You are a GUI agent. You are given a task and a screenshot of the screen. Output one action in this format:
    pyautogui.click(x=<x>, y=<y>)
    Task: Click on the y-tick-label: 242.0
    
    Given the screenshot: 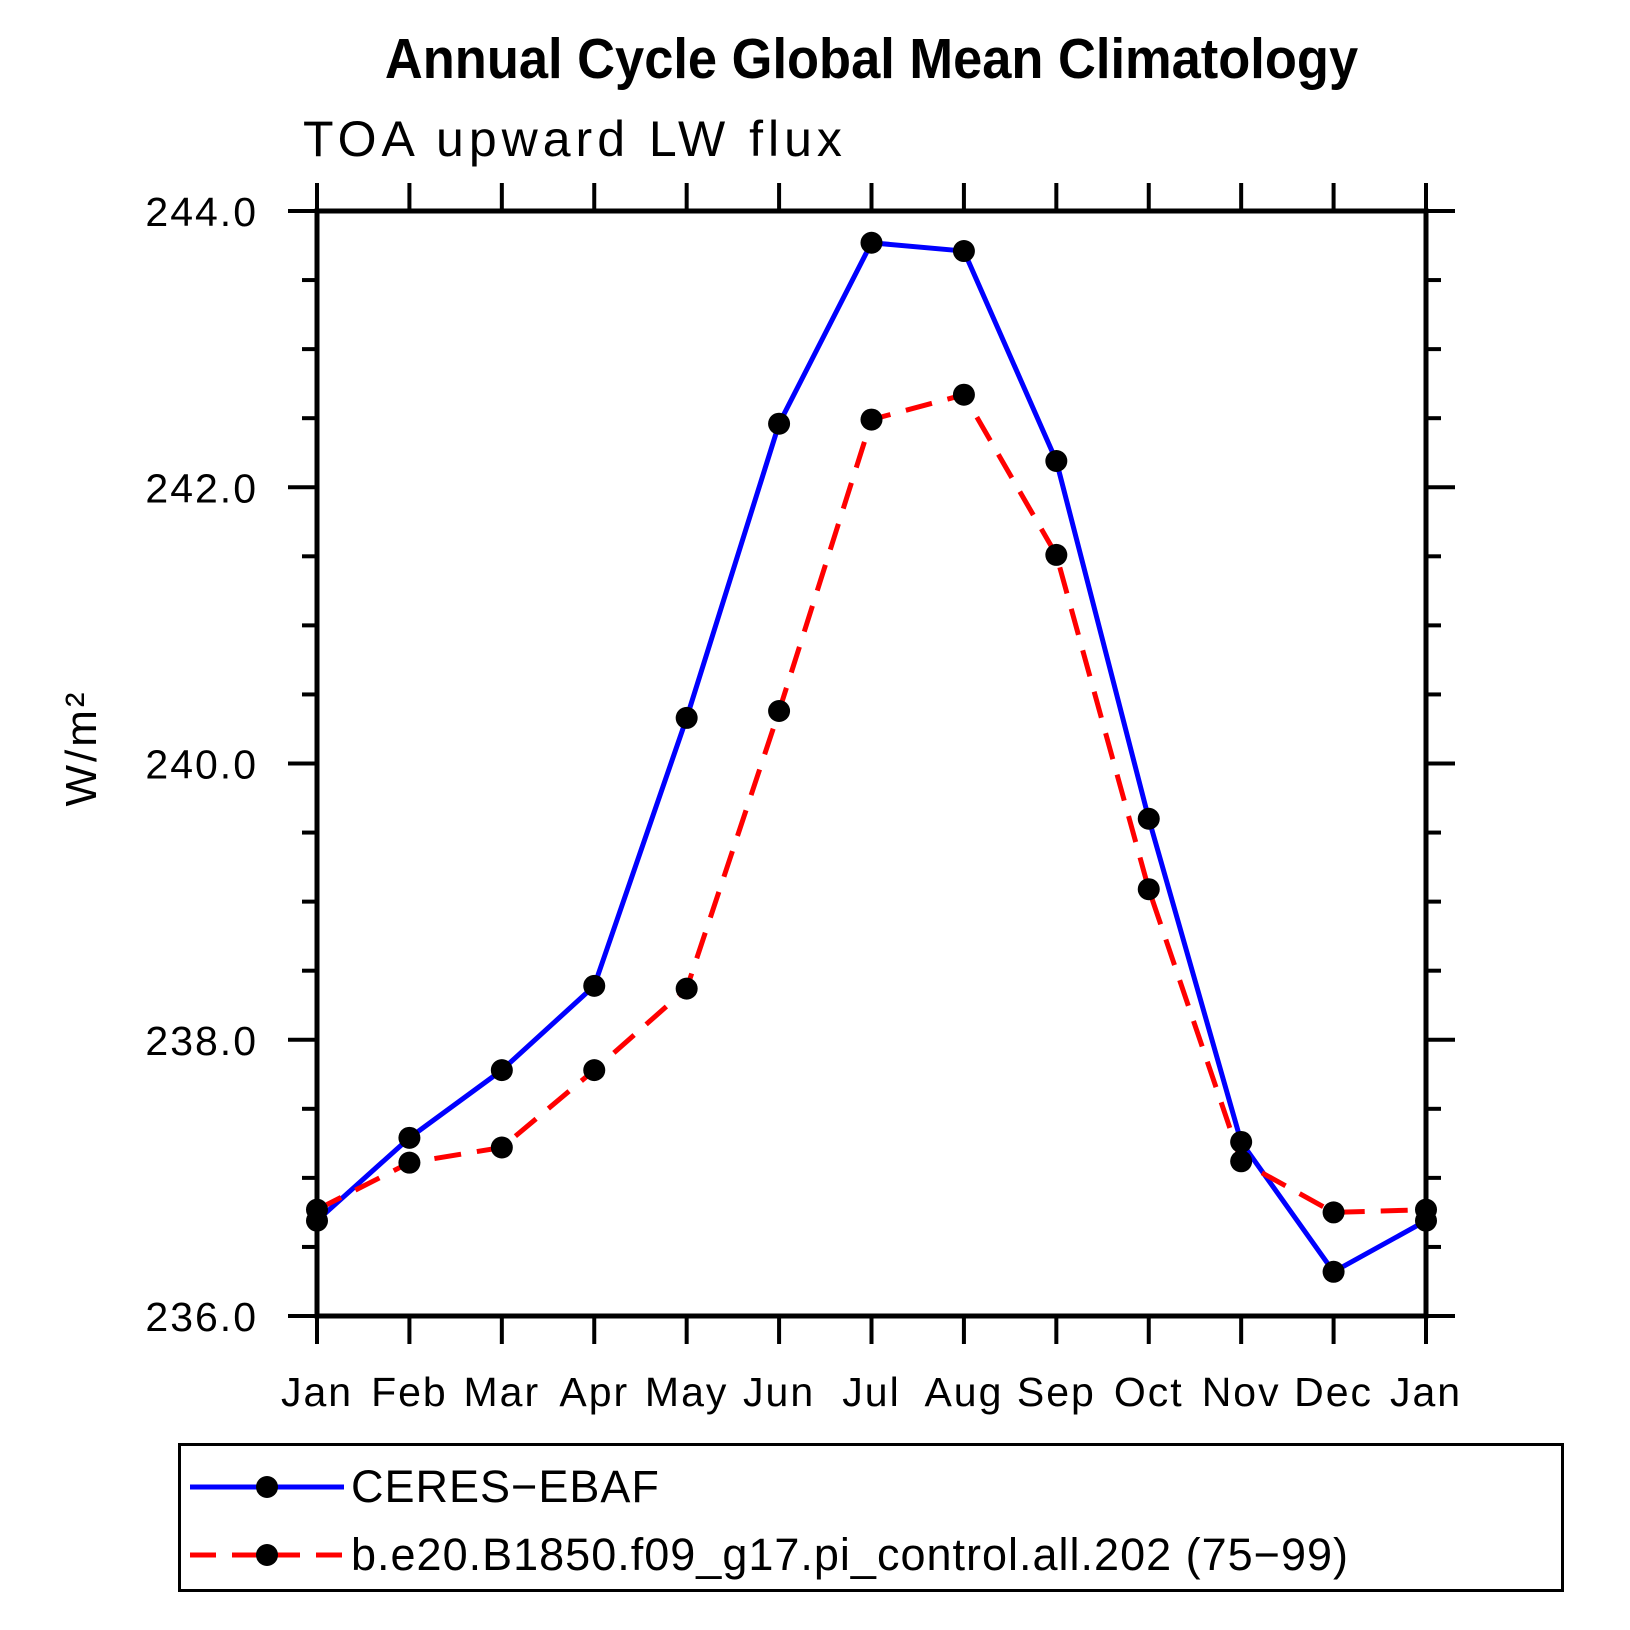 What is the action you would take?
    pyautogui.click(x=201, y=488)
    